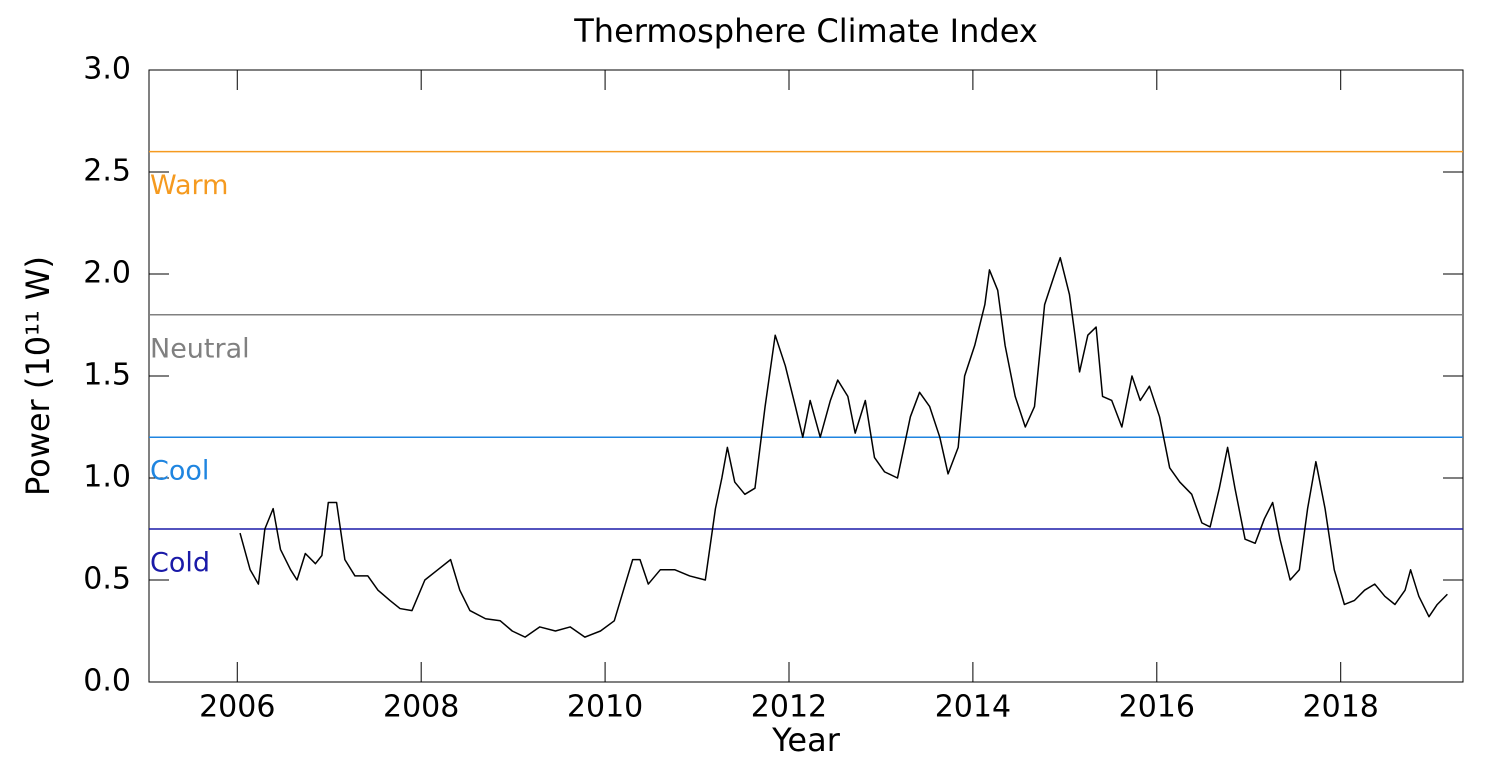 The image size is (1500, 771). I want to click on x-axis-label: Year, so click(806, 740).